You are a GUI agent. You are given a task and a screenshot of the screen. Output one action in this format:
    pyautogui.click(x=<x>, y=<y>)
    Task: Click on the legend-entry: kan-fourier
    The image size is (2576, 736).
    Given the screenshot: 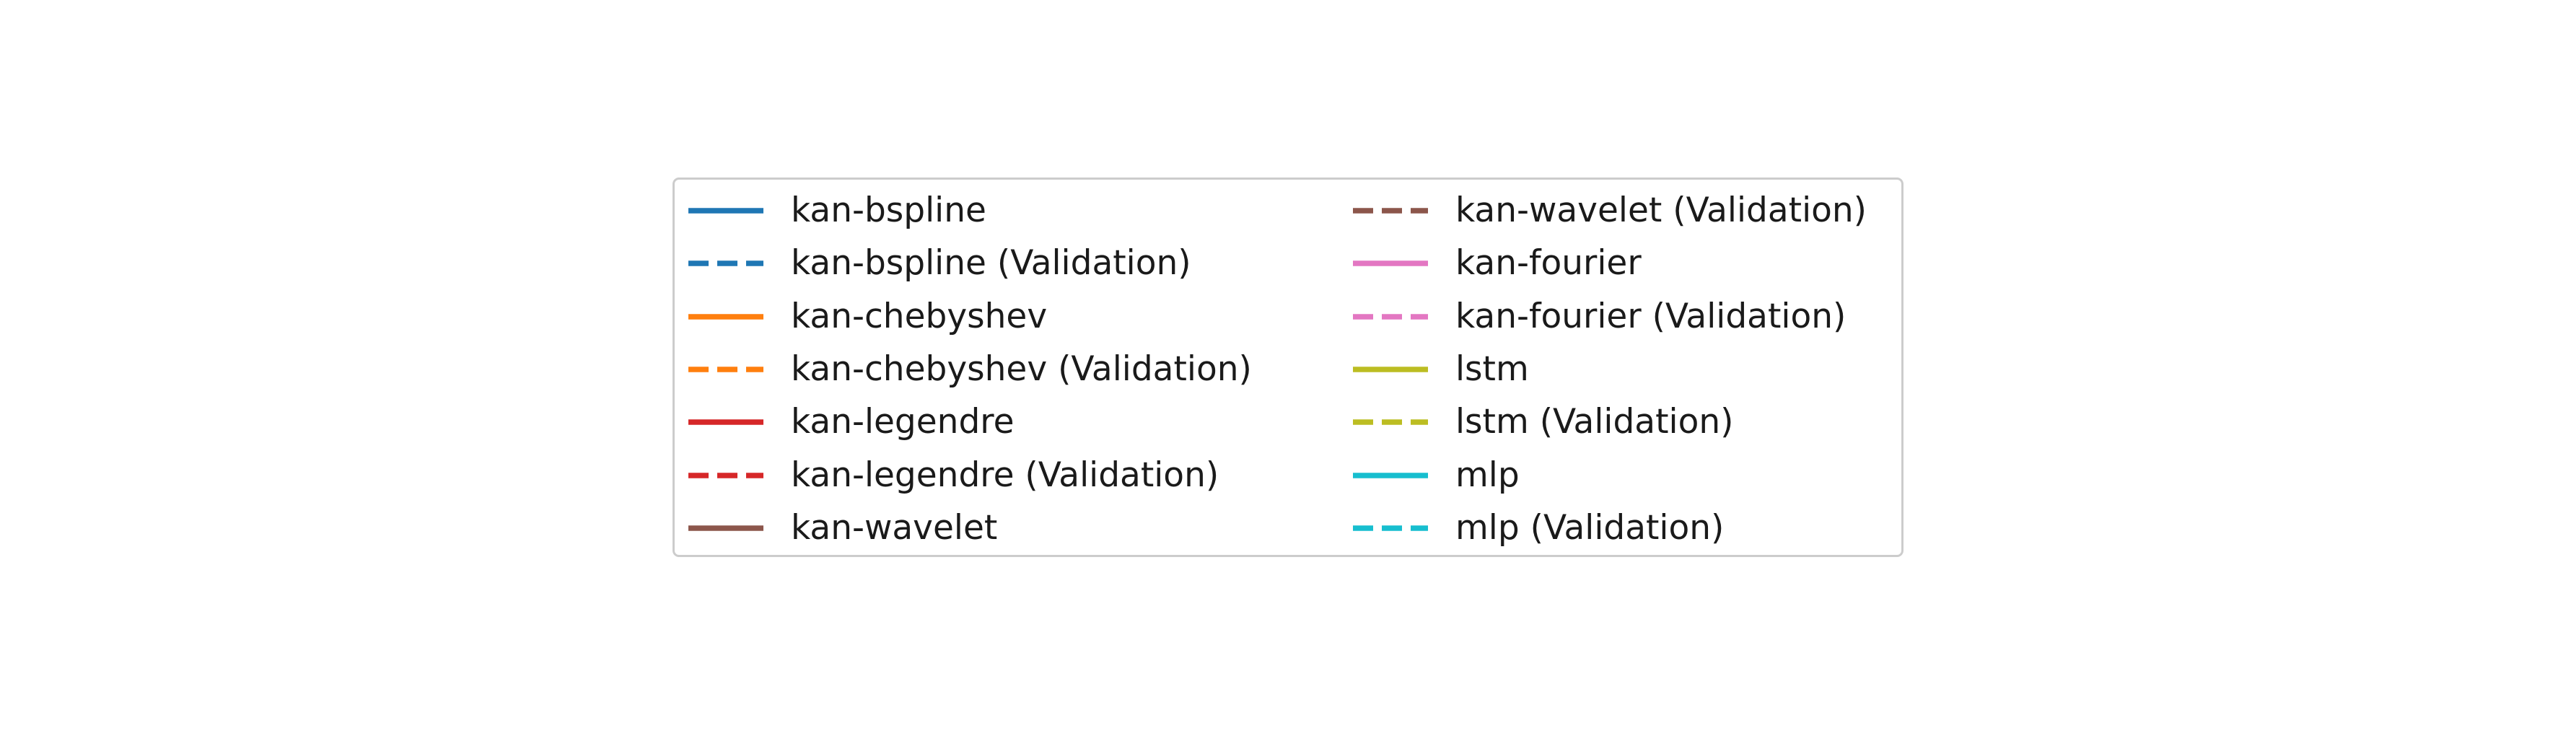 What is the action you would take?
    pyautogui.click(x=1496, y=263)
    